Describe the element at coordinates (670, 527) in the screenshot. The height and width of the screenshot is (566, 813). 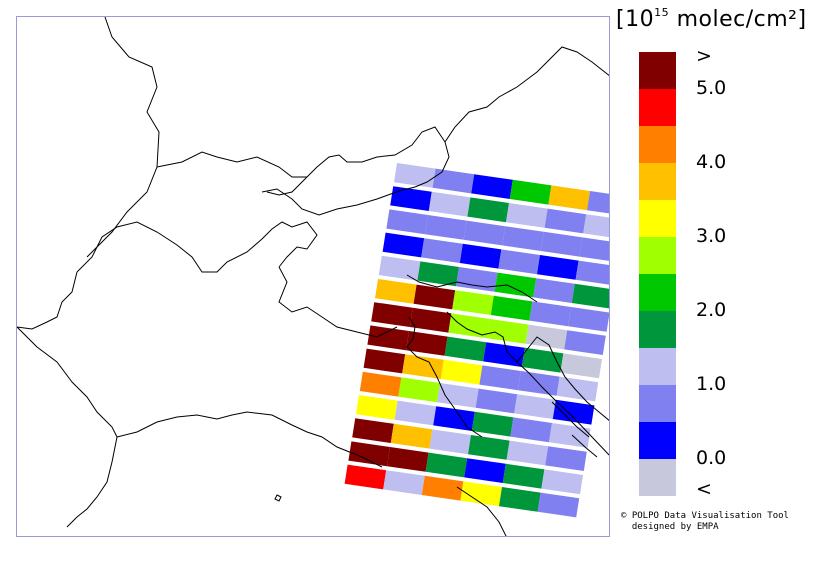
I see `credit-line-2: designed by EMPA` at that location.